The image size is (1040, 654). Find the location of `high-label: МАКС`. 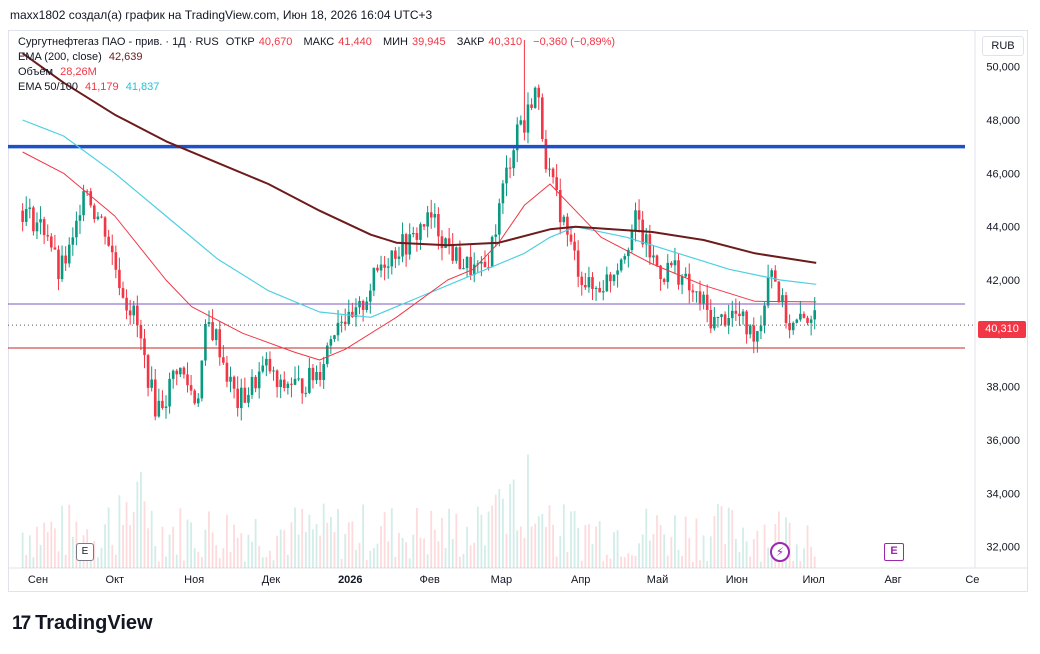

high-label: МАКС is located at coordinates (319, 42).